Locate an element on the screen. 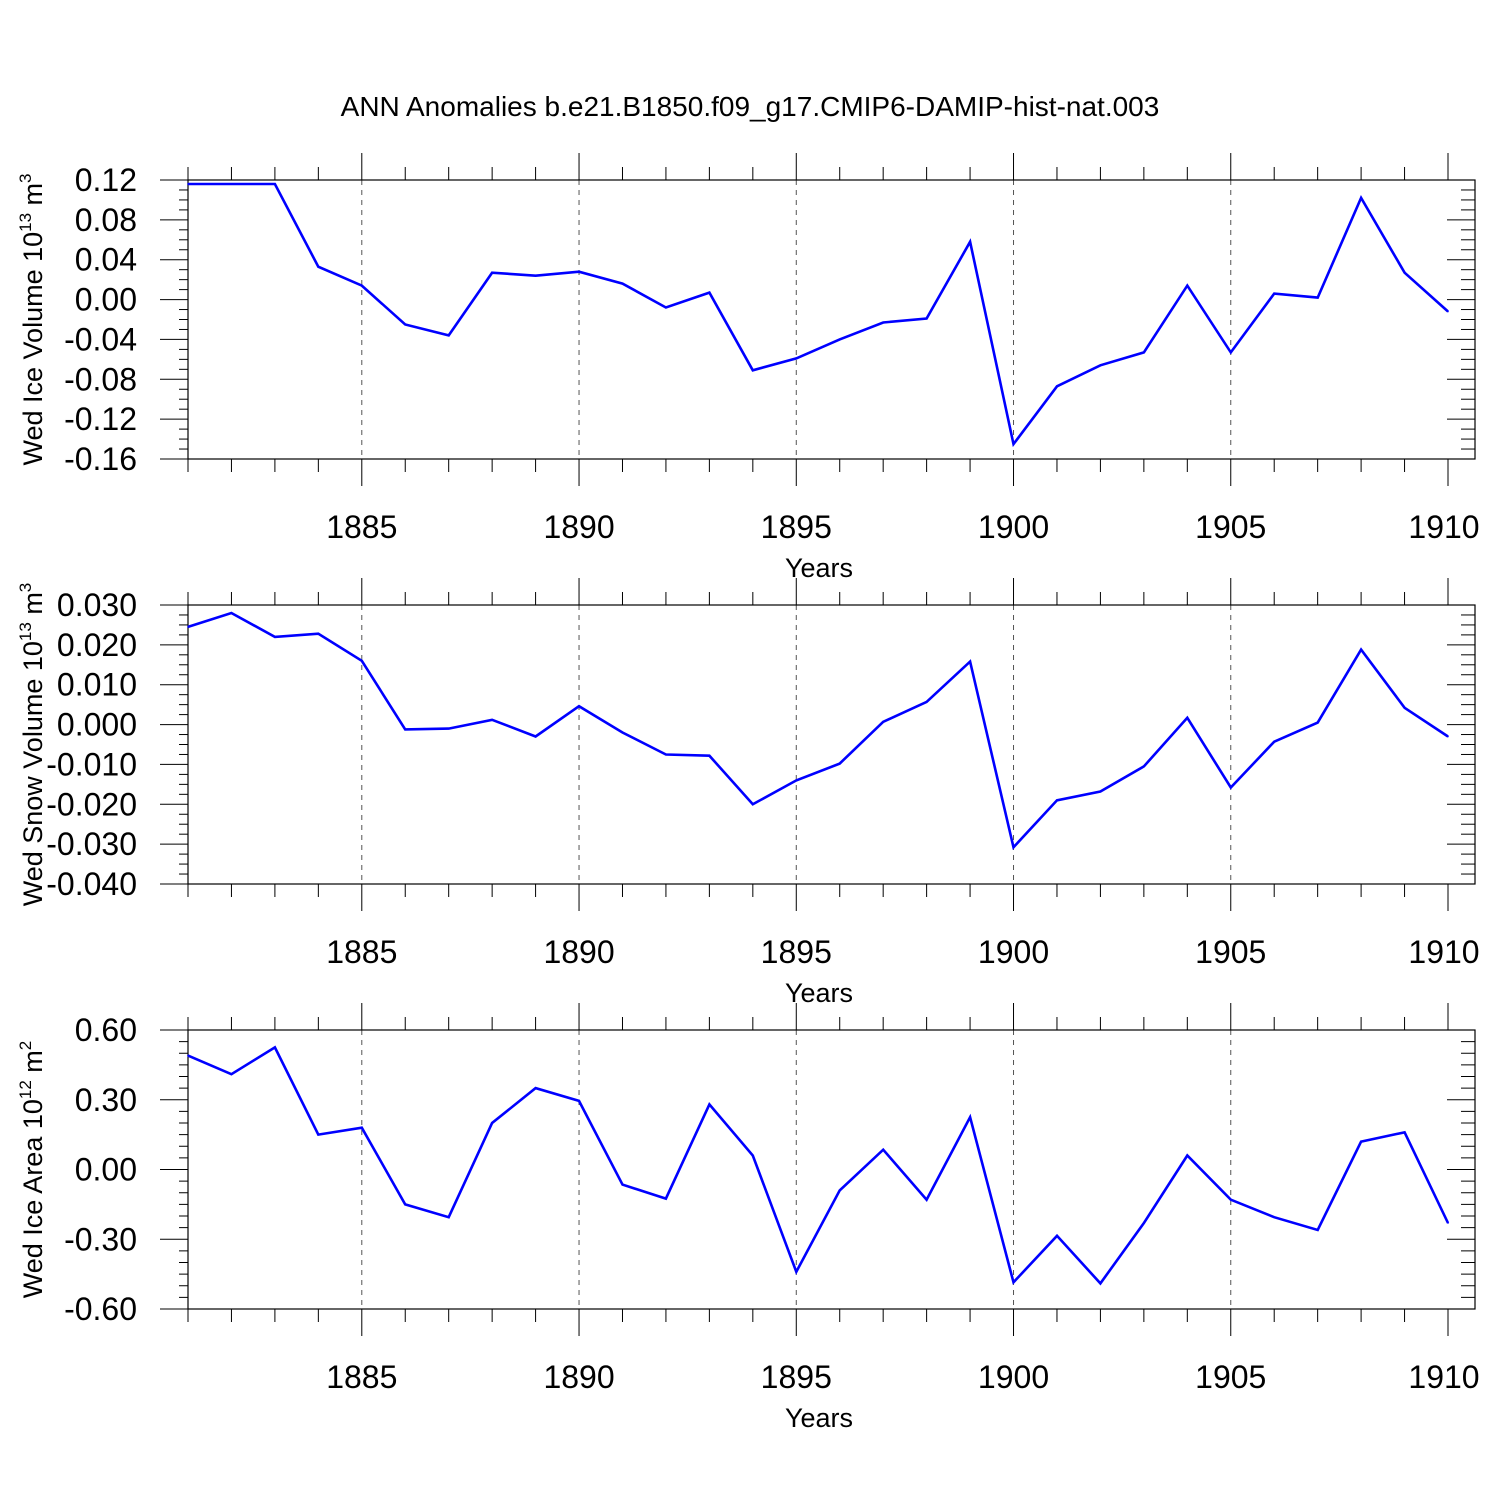 The width and height of the screenshot is (1500, 1500). y-tick-label: 0.30 is located at coordinates (106, 1100).